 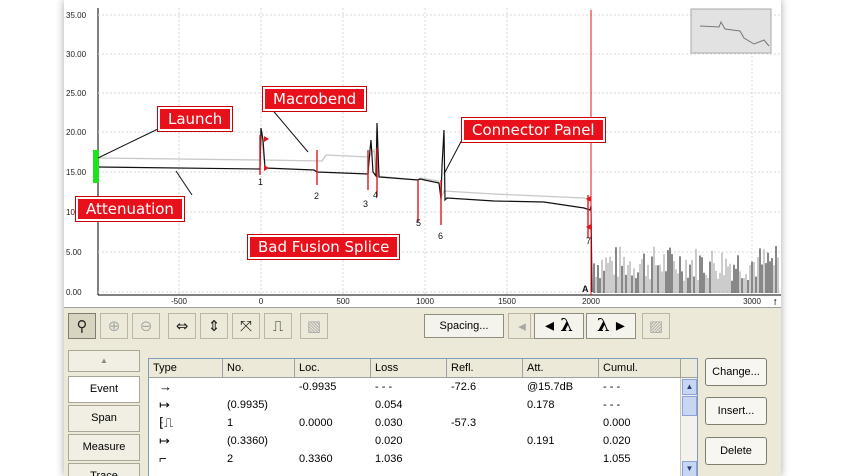 What do you see at coordinates (423, 387) in the screenshot?
I see `table-row: → -0.9935 - - - -72.6 @15.7dB - - -` at bounding box center [423, 387].